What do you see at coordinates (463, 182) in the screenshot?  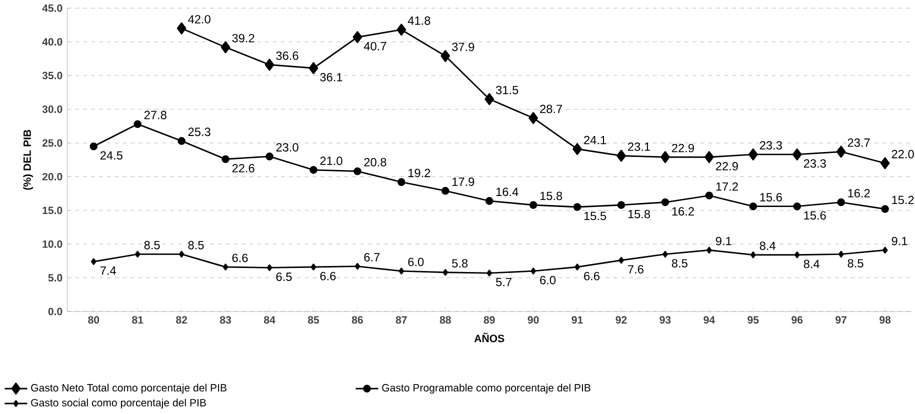 I see `data-label: 17.9` at bounding box center [463, 182].